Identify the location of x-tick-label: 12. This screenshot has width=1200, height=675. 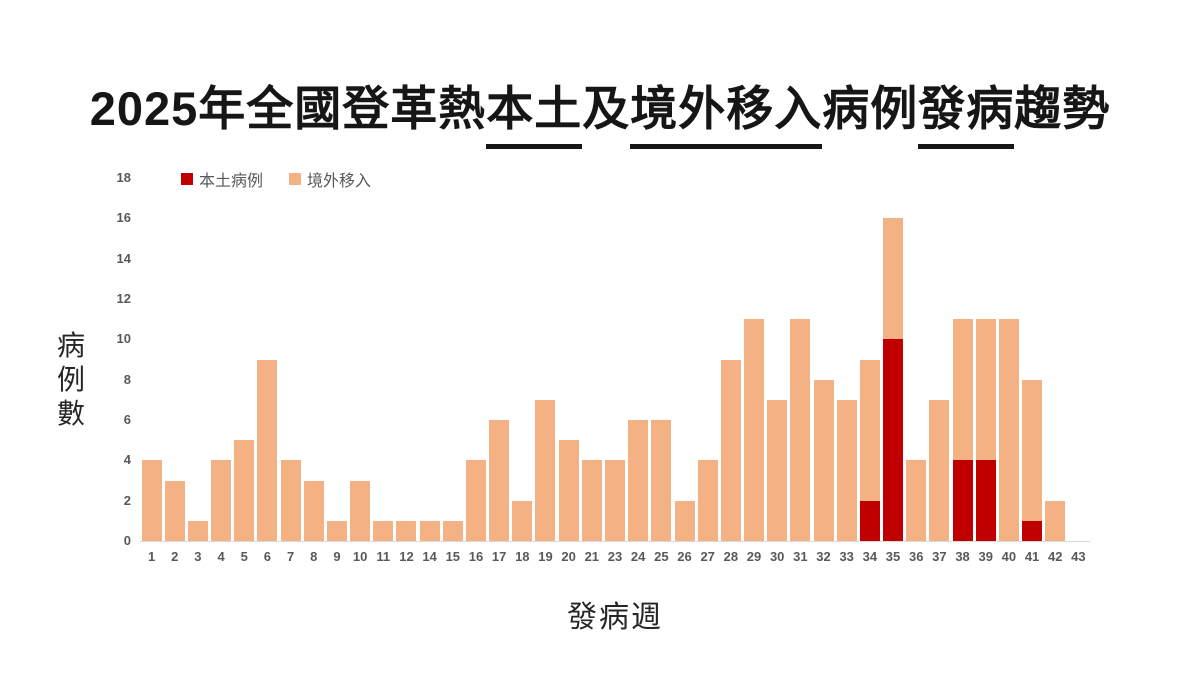
(406, 556).